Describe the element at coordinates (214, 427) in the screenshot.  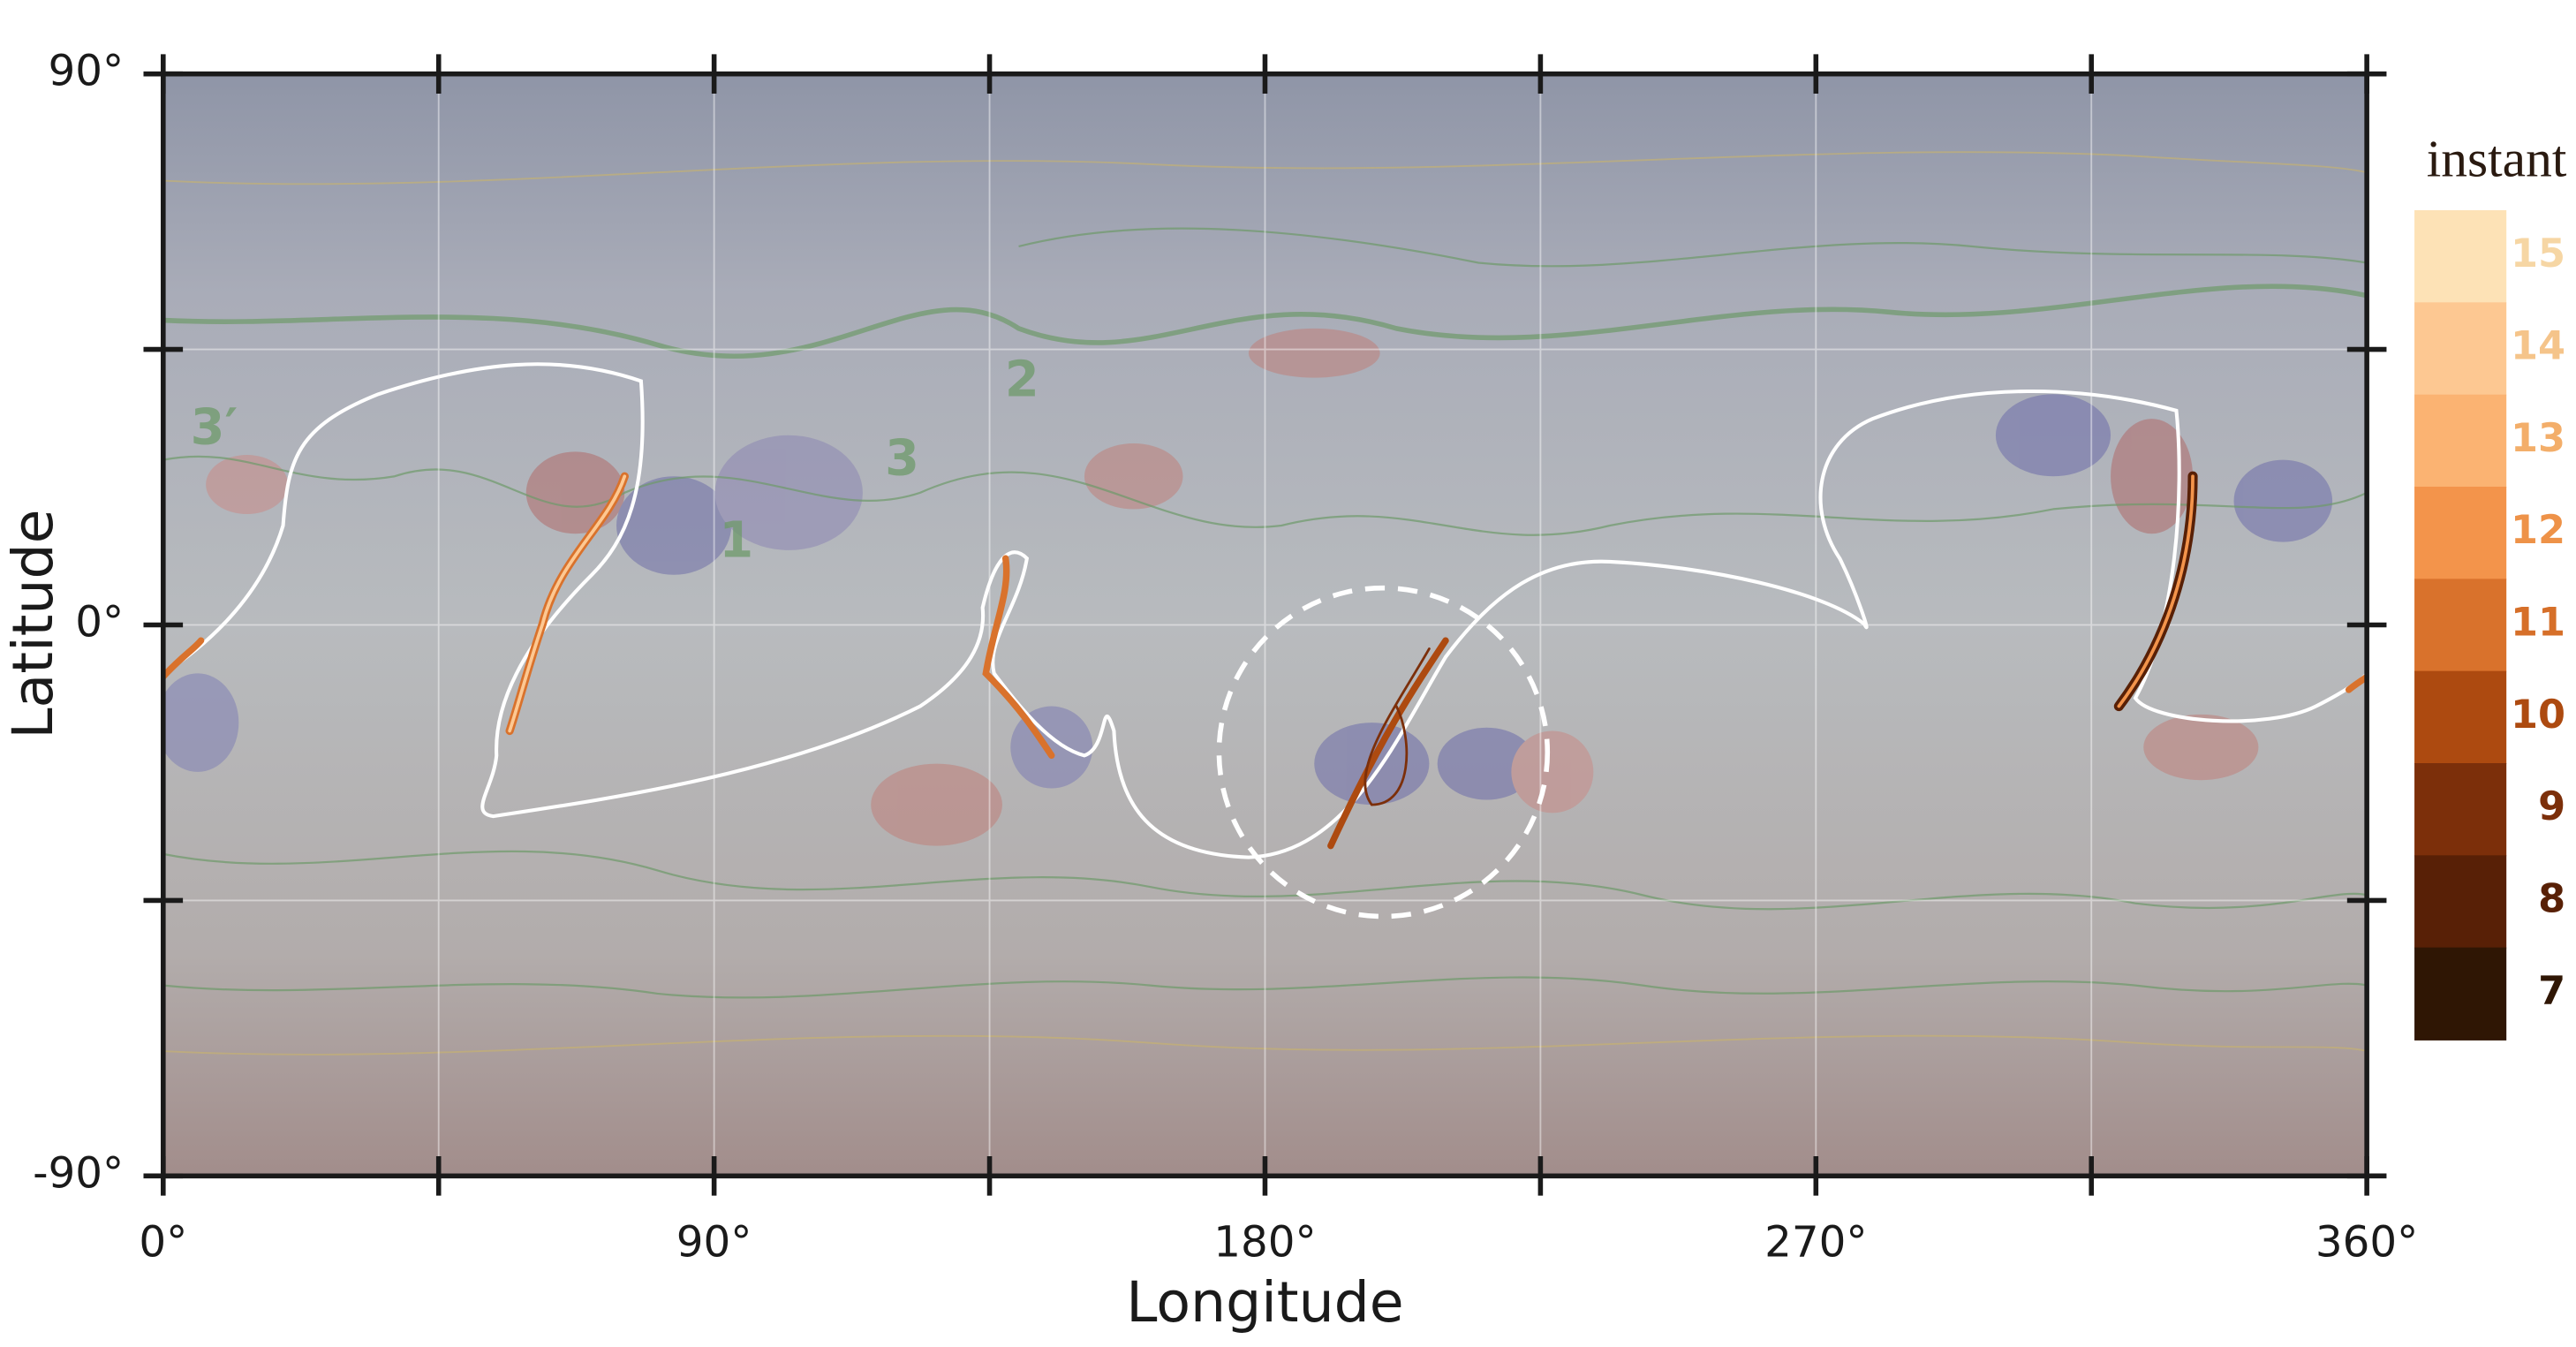
I see `region-label: 3′` at that location.